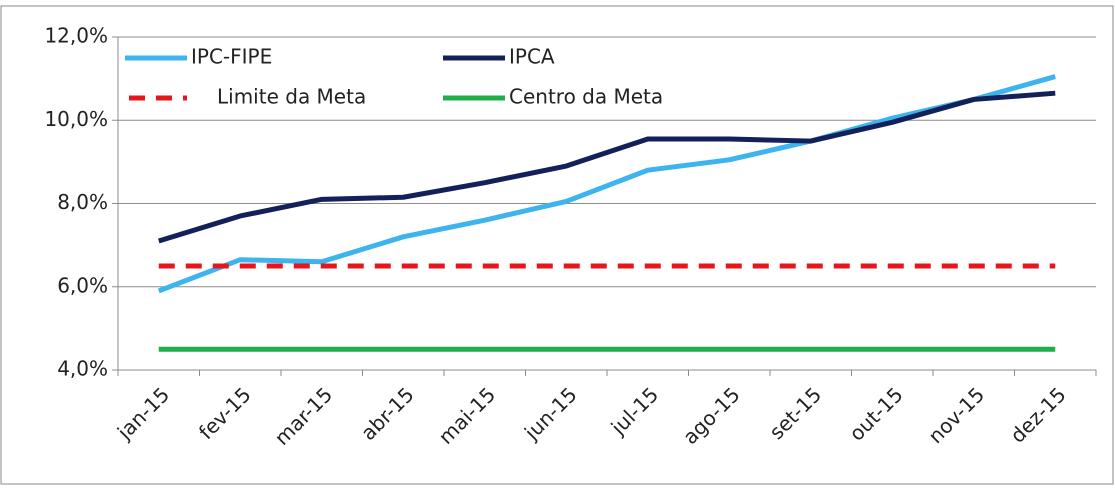 Image resolution: width=1115 pixels, height=490 pixels. I want to click on legend-label: IPC-FIPE, so click(231, 57).